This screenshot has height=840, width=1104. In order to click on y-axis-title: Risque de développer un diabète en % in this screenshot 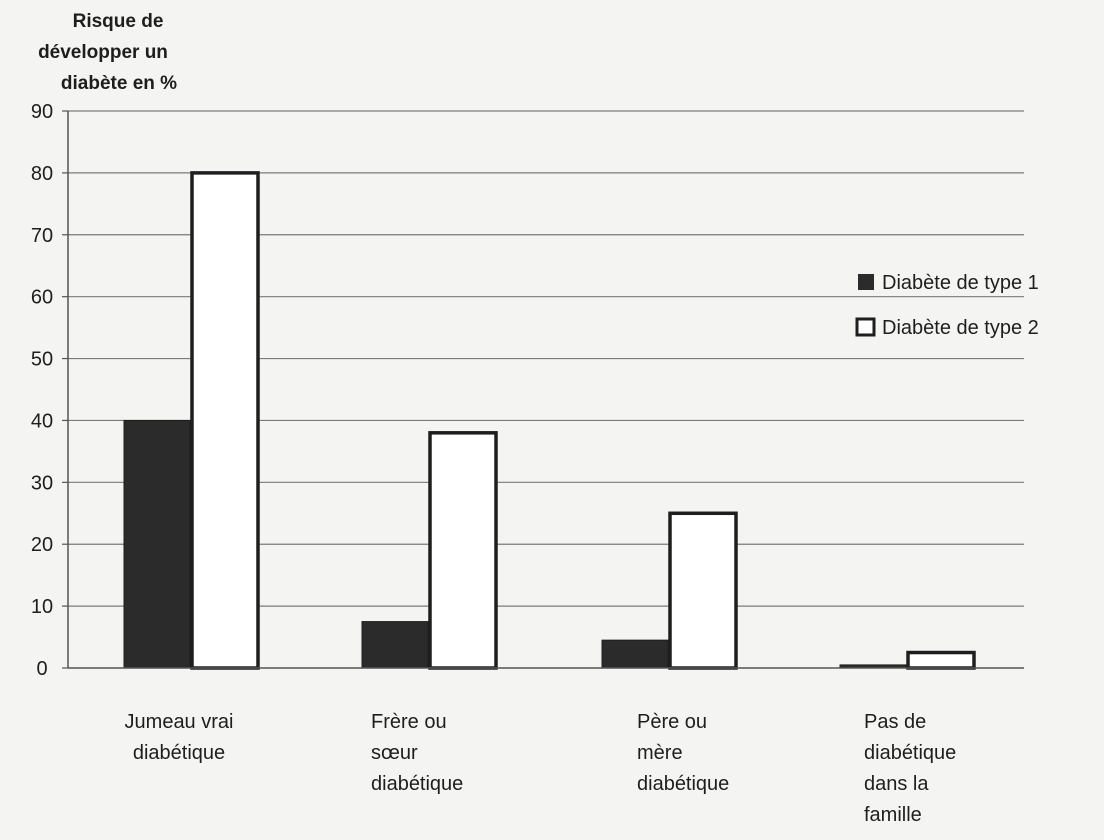, I will do `click(107, 52)`.